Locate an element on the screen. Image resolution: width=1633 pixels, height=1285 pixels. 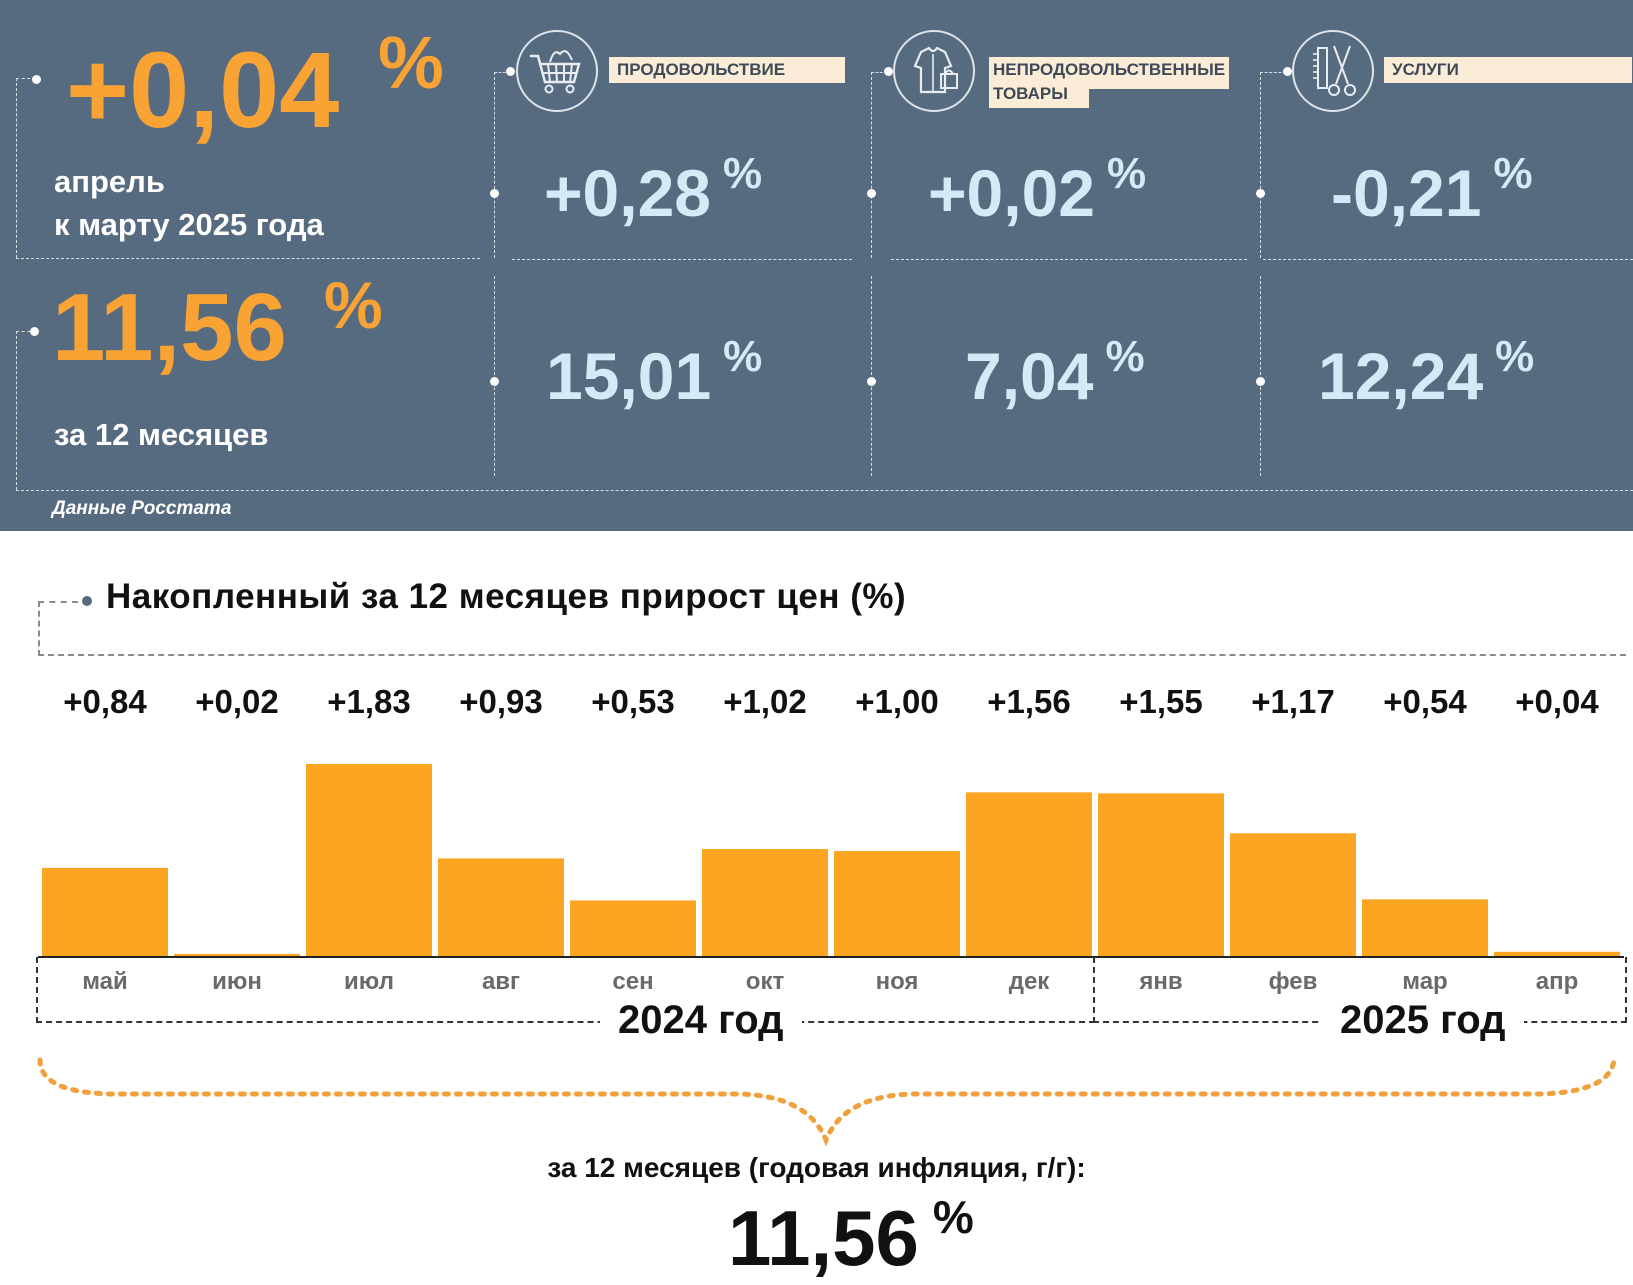
data-label-окт: +1,02 is located at coordinates (765, 701).